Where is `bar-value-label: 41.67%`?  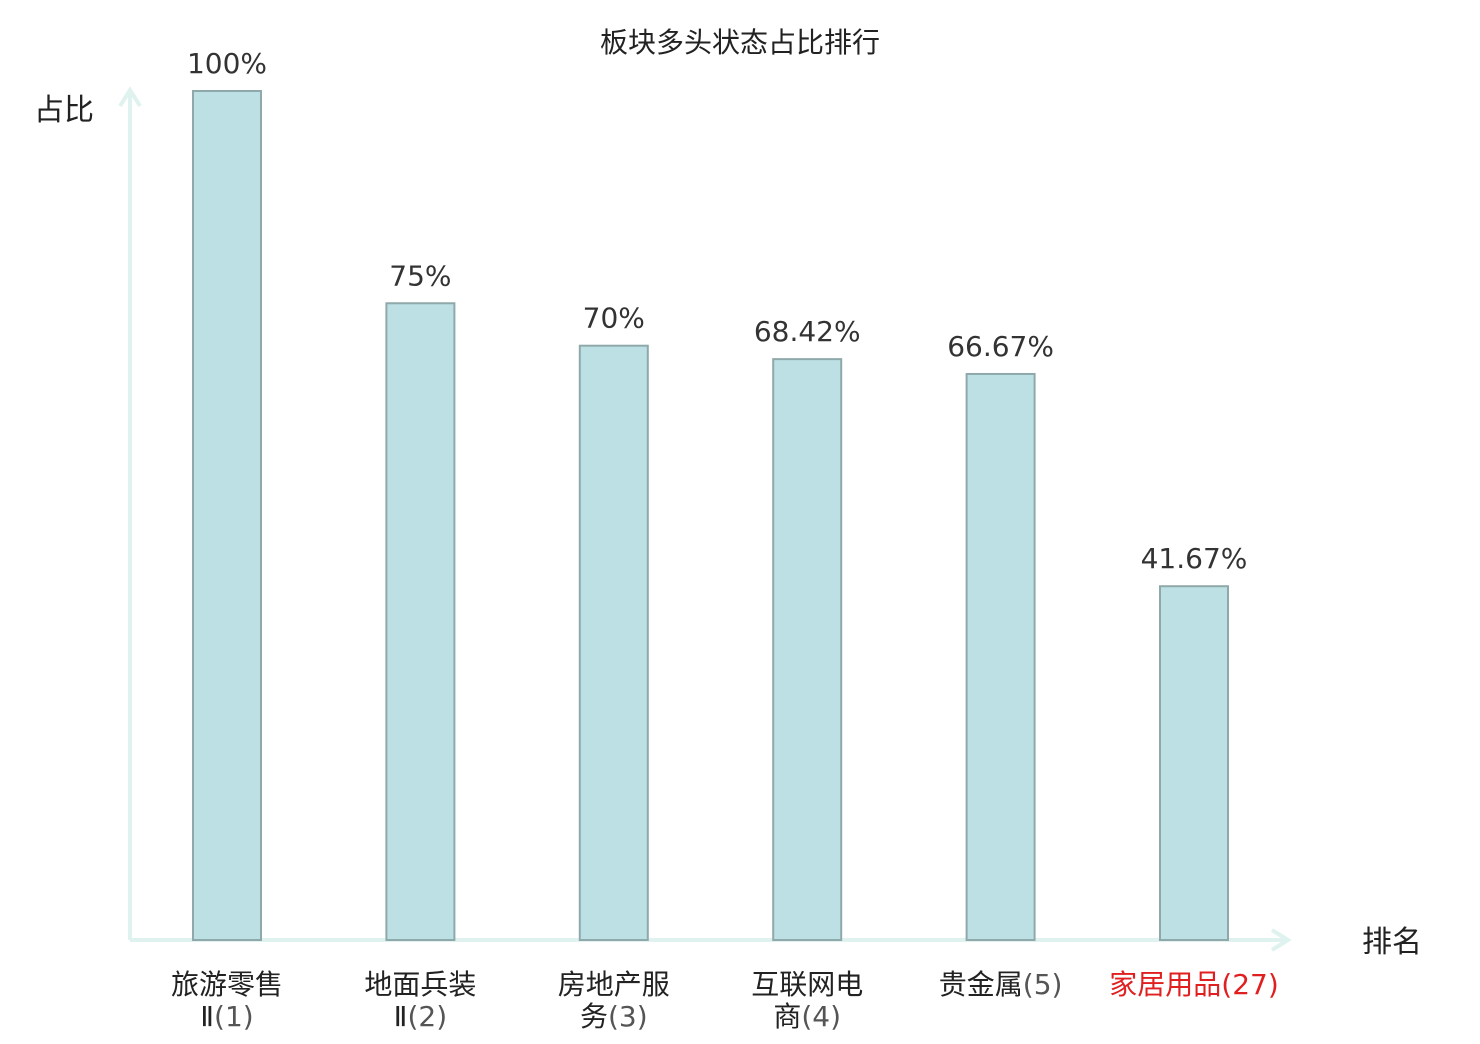
bar-value-label: 41.67% is located at coordinates (1194, 558).